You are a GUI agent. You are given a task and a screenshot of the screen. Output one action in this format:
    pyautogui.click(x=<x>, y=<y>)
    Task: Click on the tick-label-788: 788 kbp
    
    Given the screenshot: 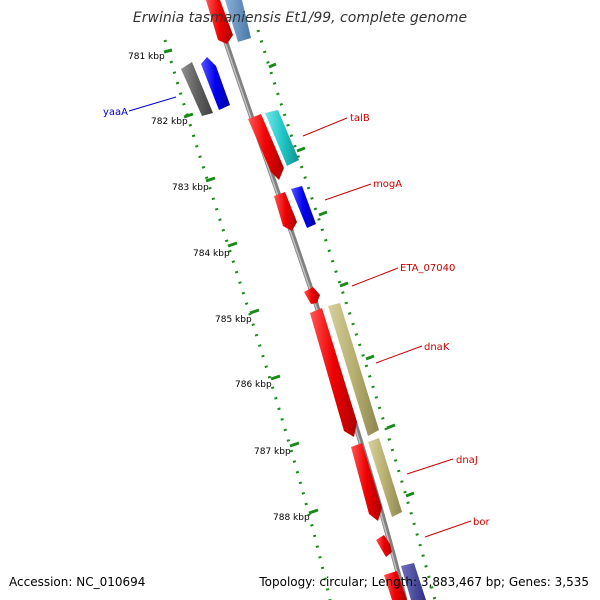 What is the action you would take?
    pyautogui.click(x=291, y=518)
    